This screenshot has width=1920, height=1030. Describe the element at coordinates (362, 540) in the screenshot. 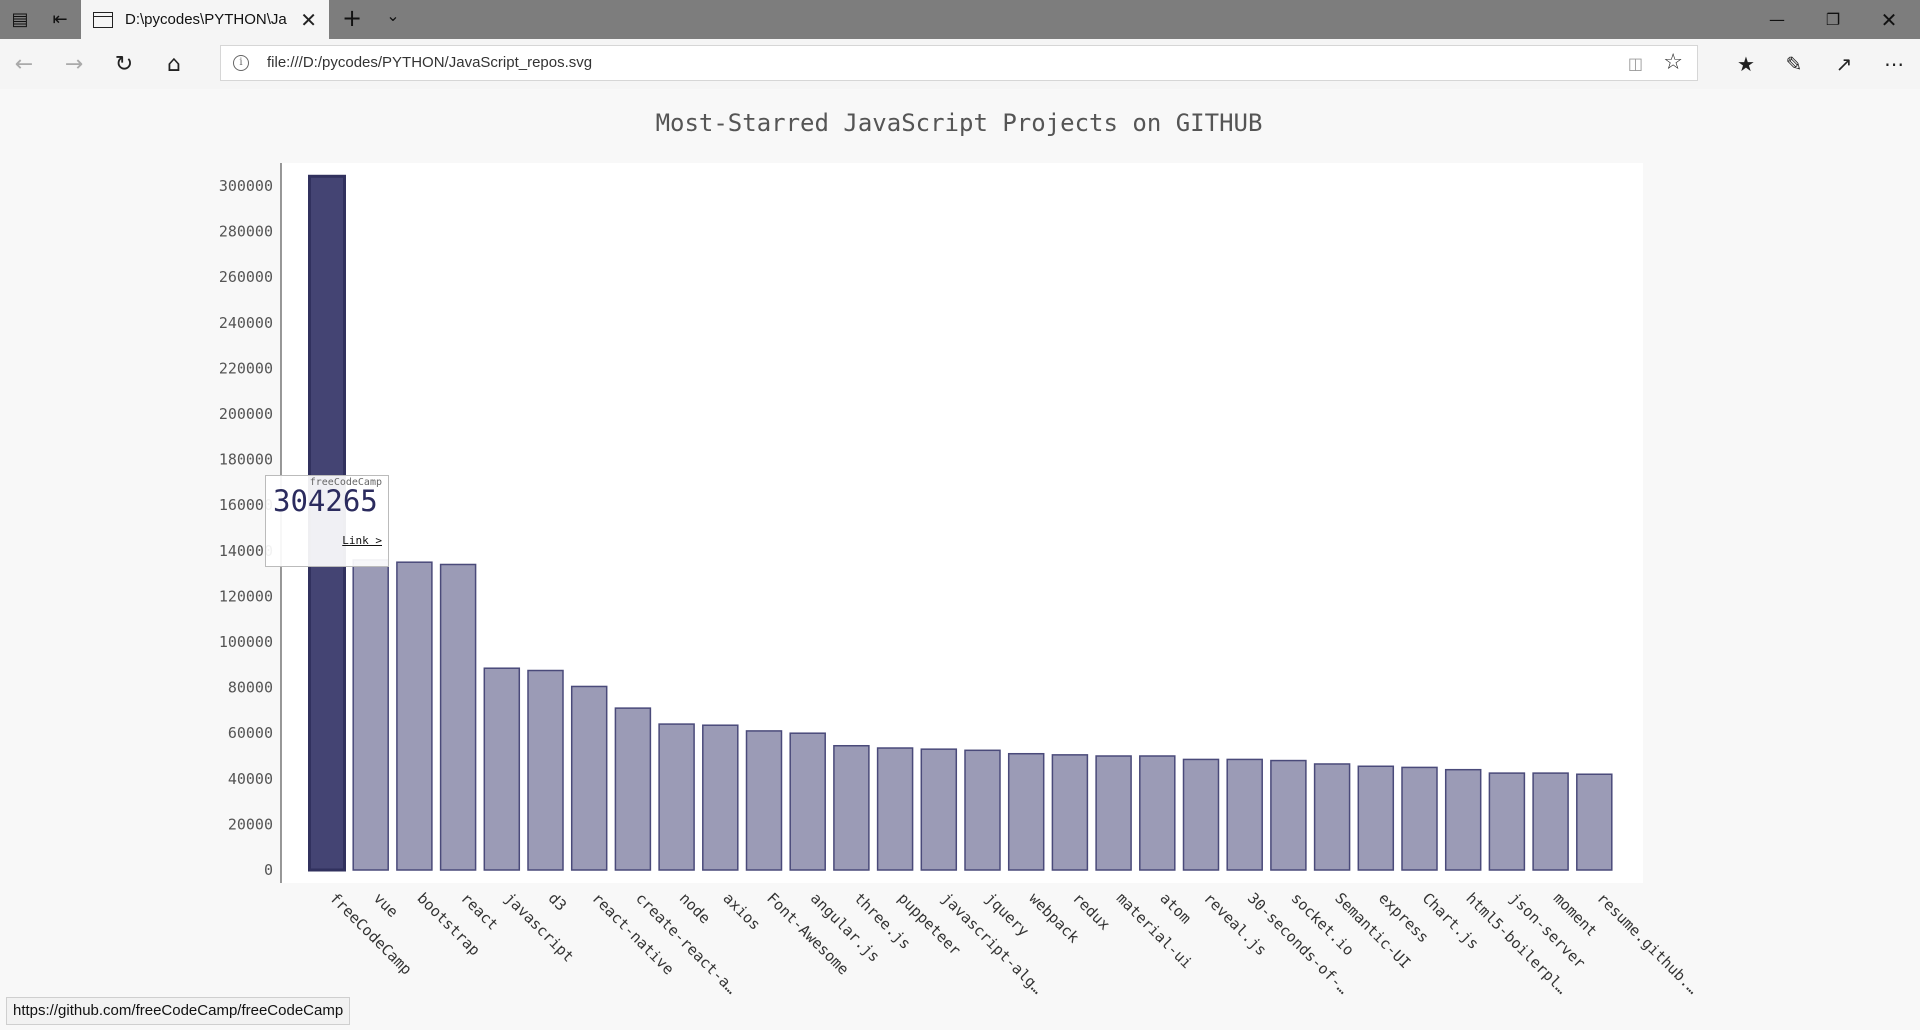

I see `tooltip-link: Link >` at that location.